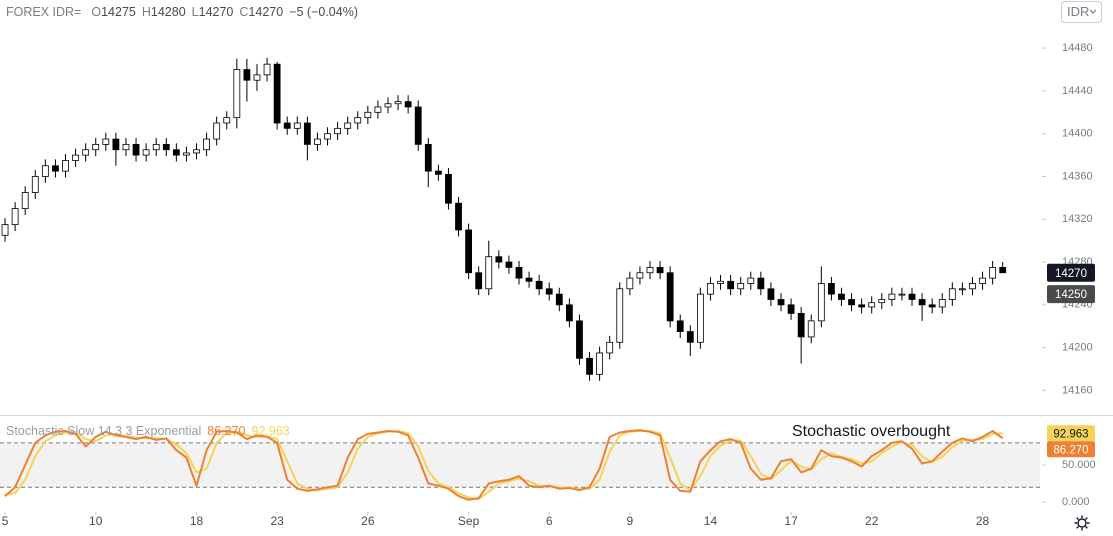 The image size is (1113, 536). What do you see at coordinates (1077, 390) in the screenshot?
I see `y-tick-label: 14160` at bounding box center [1077, 390].